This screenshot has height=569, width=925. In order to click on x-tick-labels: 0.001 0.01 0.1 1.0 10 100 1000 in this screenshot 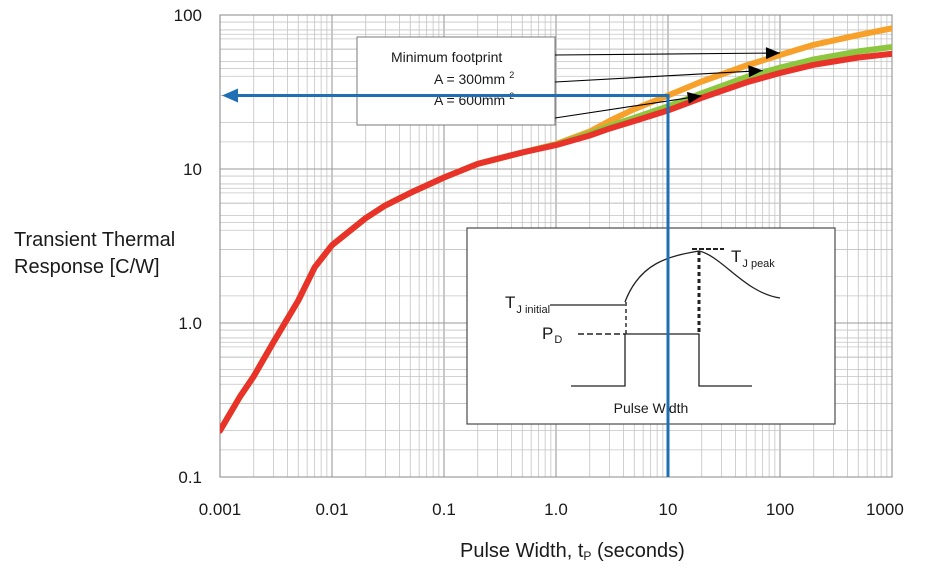, I will do `click(551, 509)`.